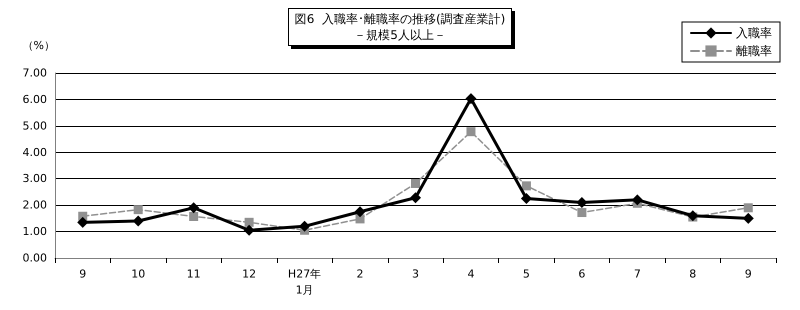 The width and height of the screenshot is (800, 310). Describe the element at coordinates (692, 274) in the screenshot. I see `x-tick-label: 8` at that location.